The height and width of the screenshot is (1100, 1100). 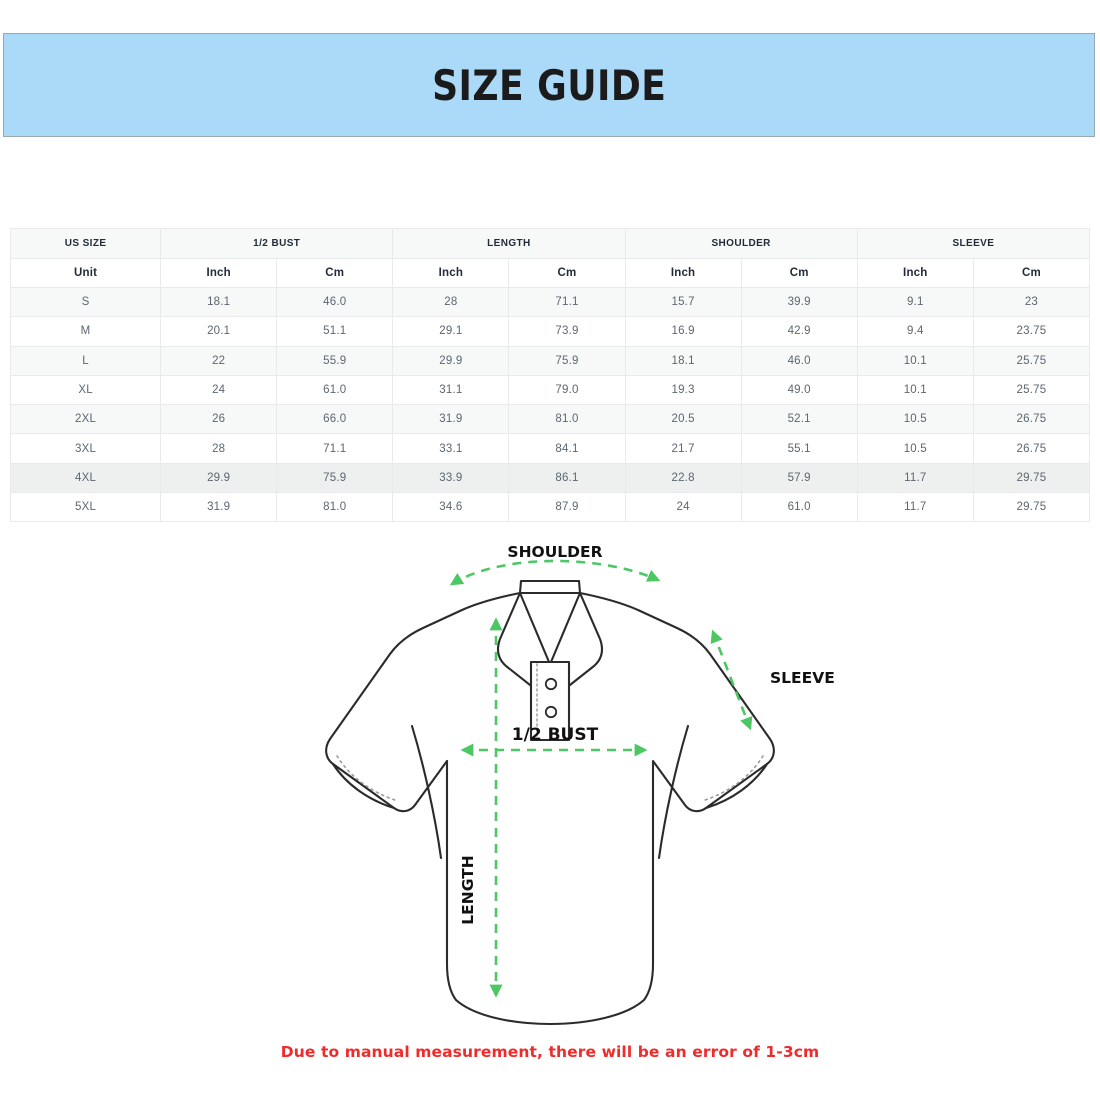 I want to click on table-group-header-row: US SIZE 1/2 BUST LENGTH SHOULDER SLEEVE, so click(x=550, y=243).